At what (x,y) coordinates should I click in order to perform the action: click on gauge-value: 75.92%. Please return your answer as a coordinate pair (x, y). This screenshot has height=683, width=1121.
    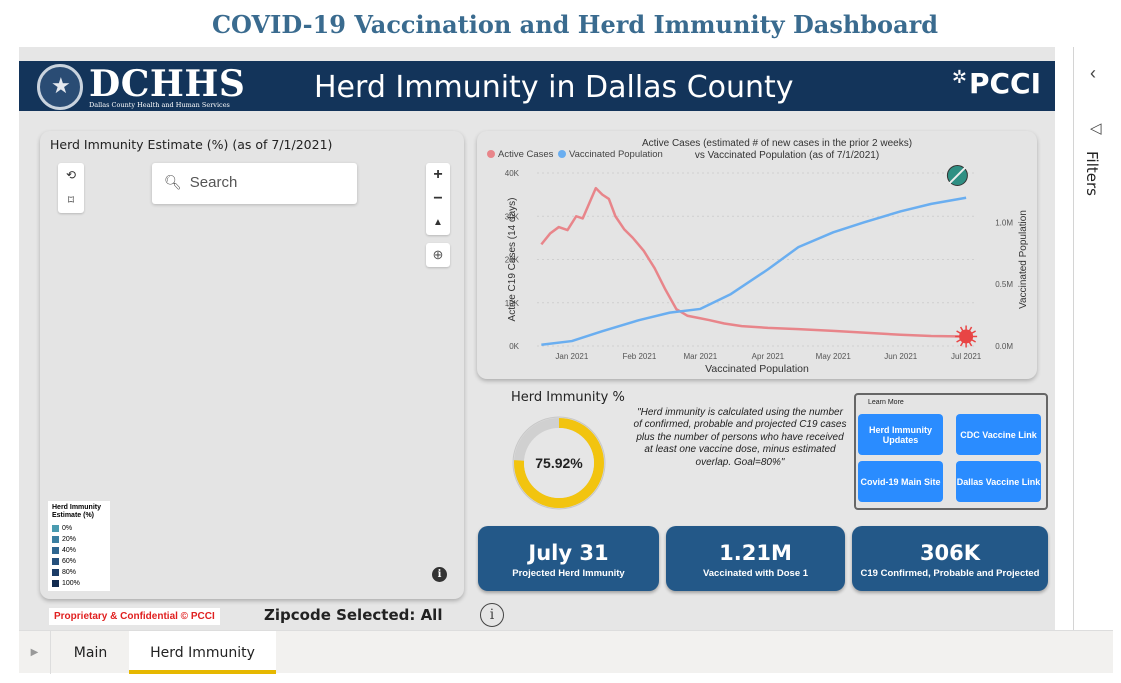
    Looking at the image, I should click on (559, 463).